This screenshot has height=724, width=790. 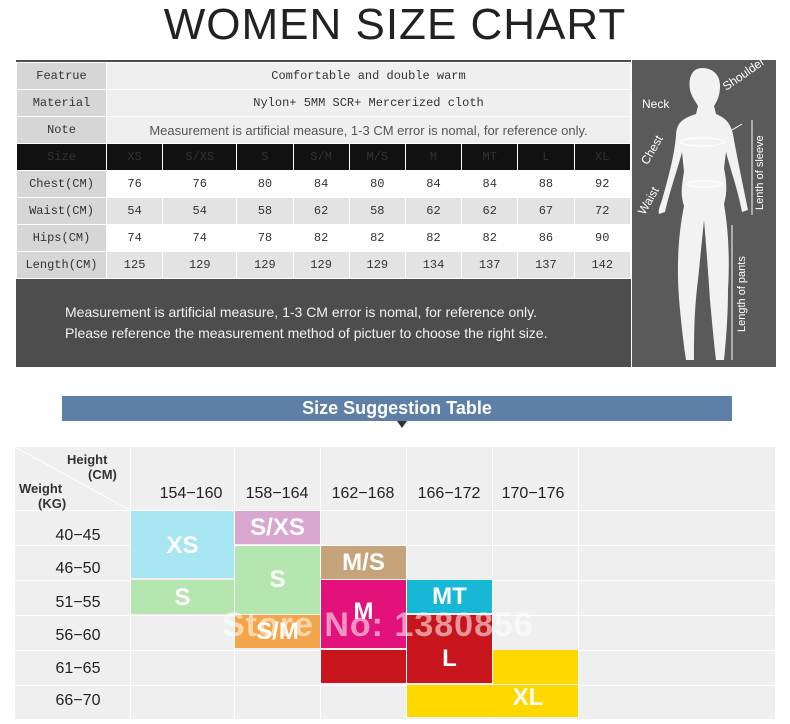 What do you see at coordinates (78, 602) in the screenshot?
I see `weight-row: 51−55` at bounding box center [78, 602].